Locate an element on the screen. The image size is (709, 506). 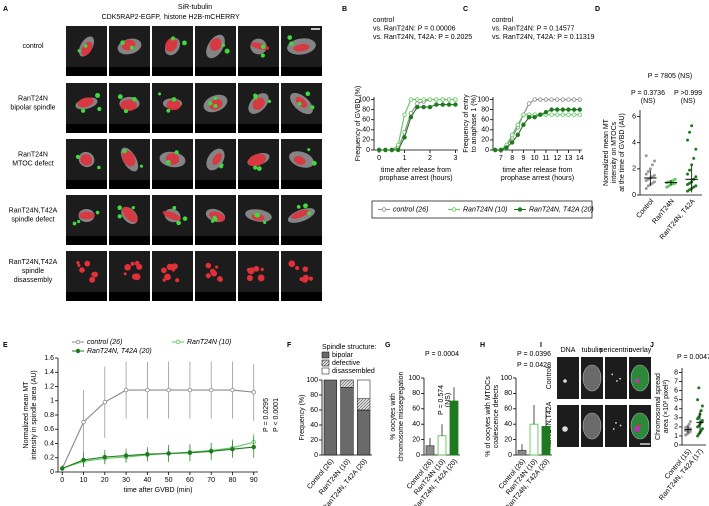
y-tick-label: 100 is located at coordinates (312, 380).